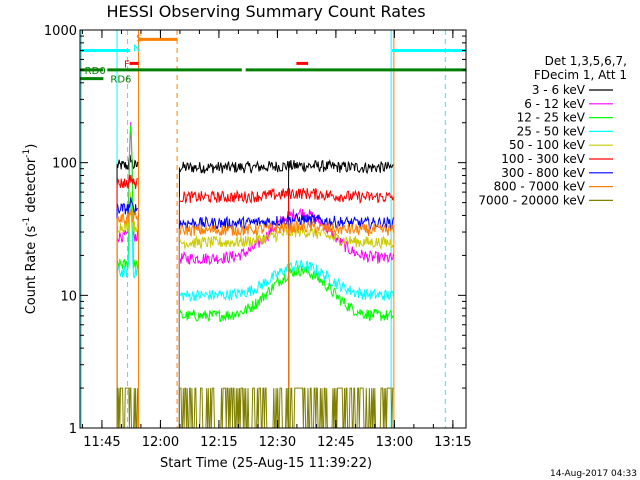 The height and width of the screenshot is (480, 640). I want to click on flag-label-4: RD6, so click(120, 80).